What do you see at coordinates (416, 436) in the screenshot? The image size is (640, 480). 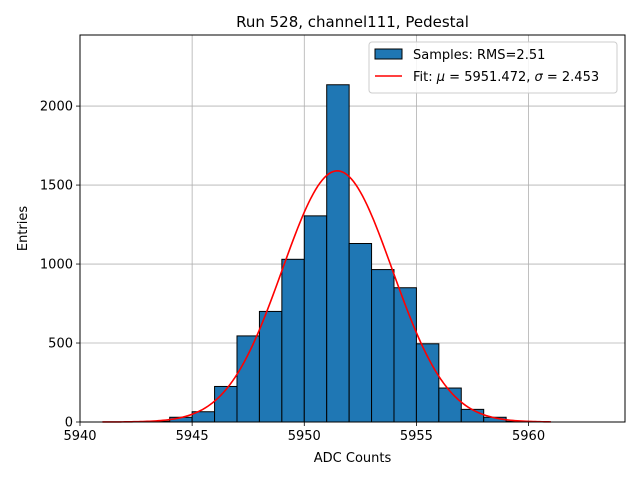 I see `x-tick-label: 5955` at bounding box center [416, 436].